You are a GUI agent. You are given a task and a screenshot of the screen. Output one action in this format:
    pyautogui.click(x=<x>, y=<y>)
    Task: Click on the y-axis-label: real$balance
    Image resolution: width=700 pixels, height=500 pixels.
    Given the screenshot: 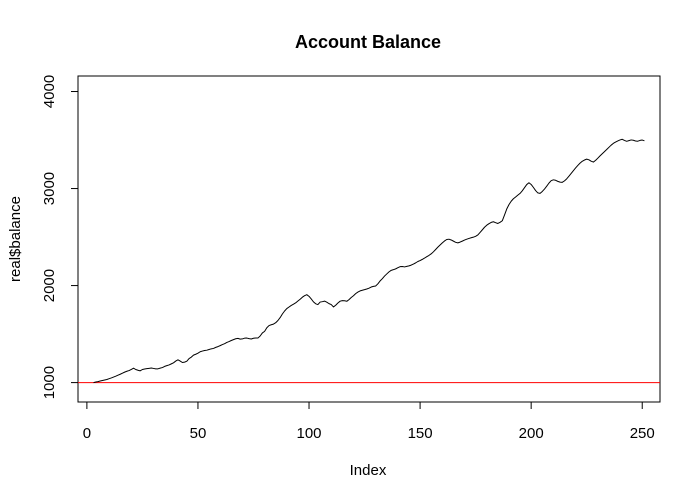 What is the action you would take?
    pyautogui.click(x=15, y=239)
    